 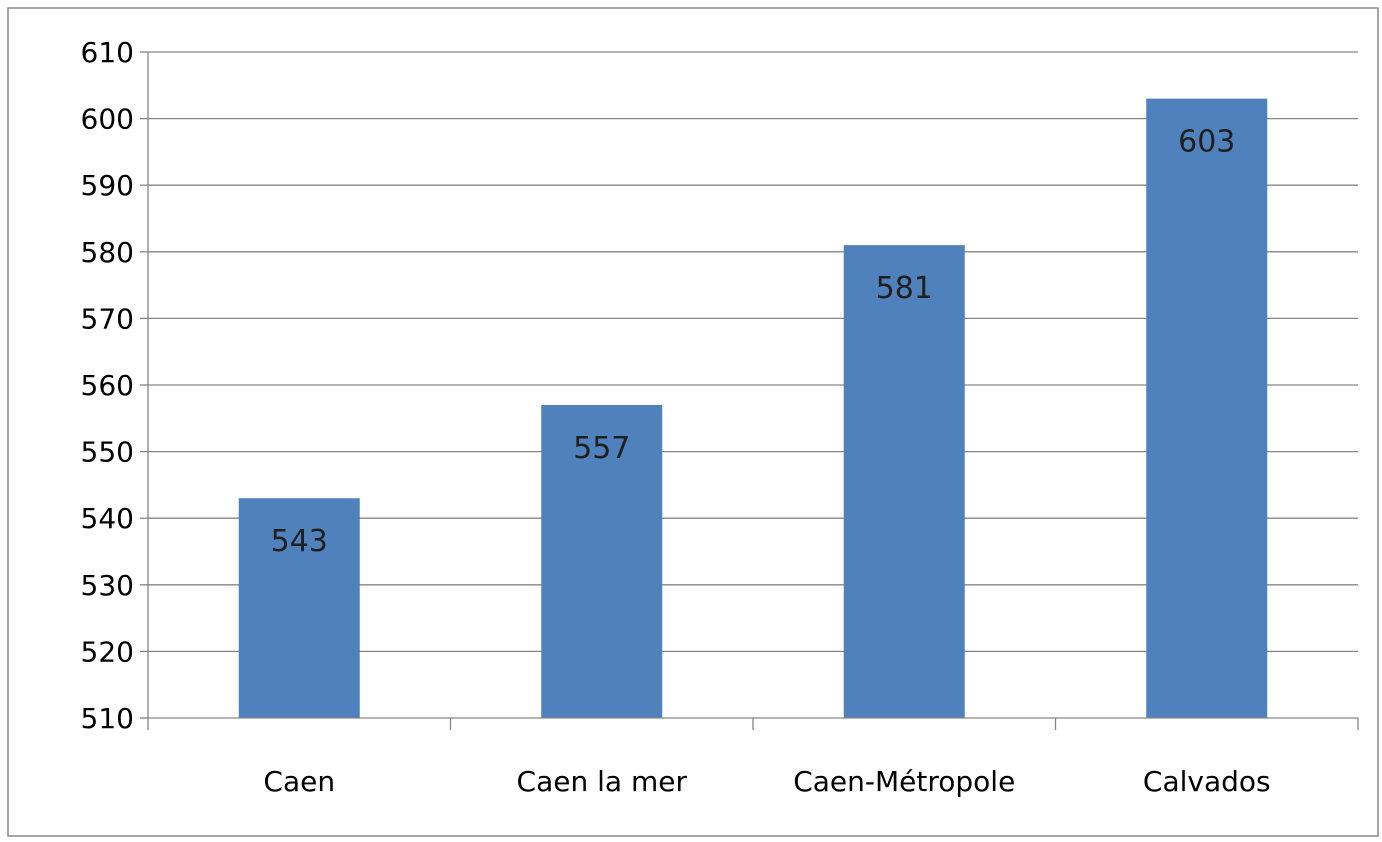 What do you see at coordinates (107, 52) in the screenshot?
I see `y-tick-label-610: 610` at bounding box center [107, 52].